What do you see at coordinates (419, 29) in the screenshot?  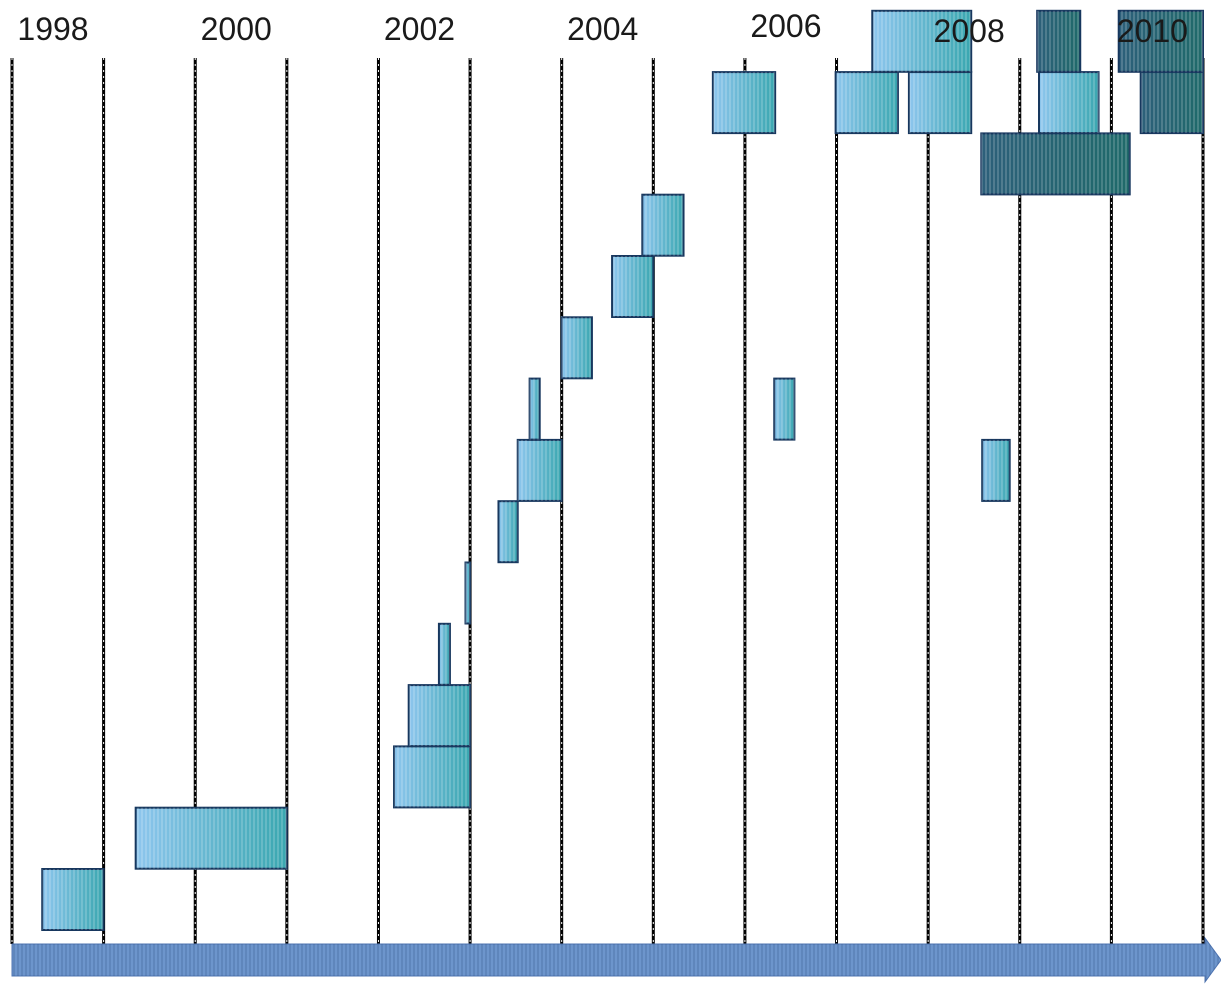 I see `year-label-2002: 2002` at bounding box center [419, 29].